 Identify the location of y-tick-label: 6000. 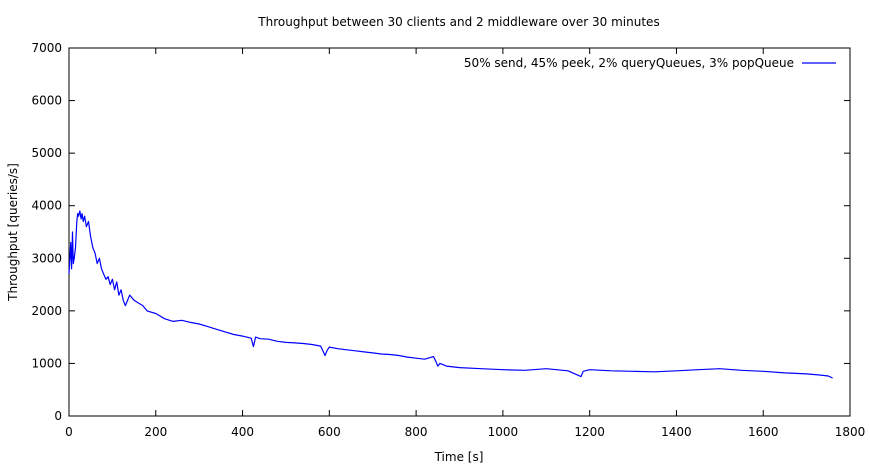
(46, 101).